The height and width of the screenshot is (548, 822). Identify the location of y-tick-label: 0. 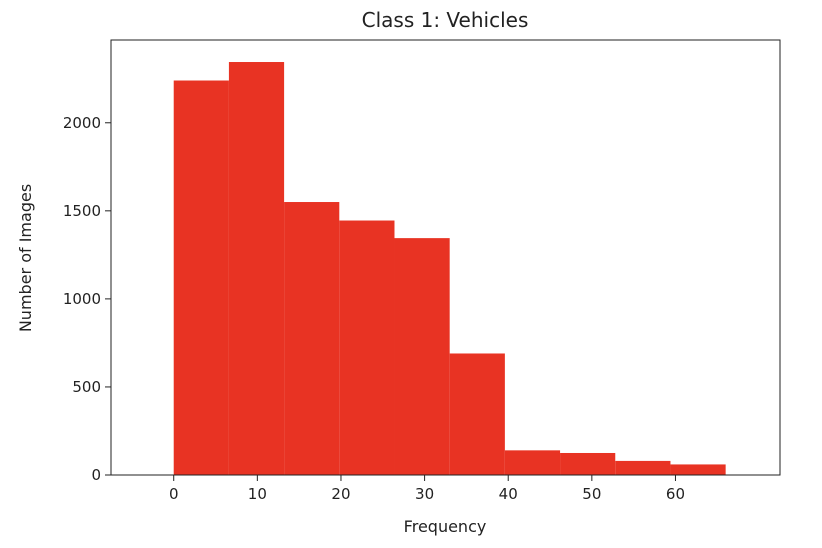
(96, 475).